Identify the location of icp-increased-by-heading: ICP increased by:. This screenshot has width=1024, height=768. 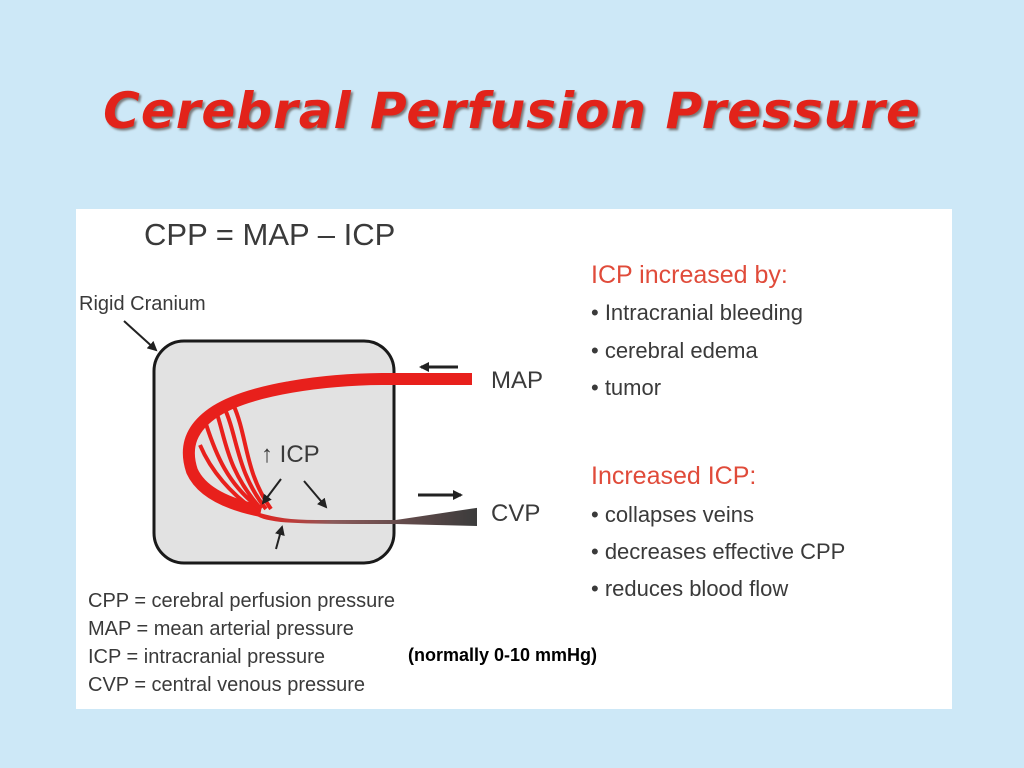
(689, 275).